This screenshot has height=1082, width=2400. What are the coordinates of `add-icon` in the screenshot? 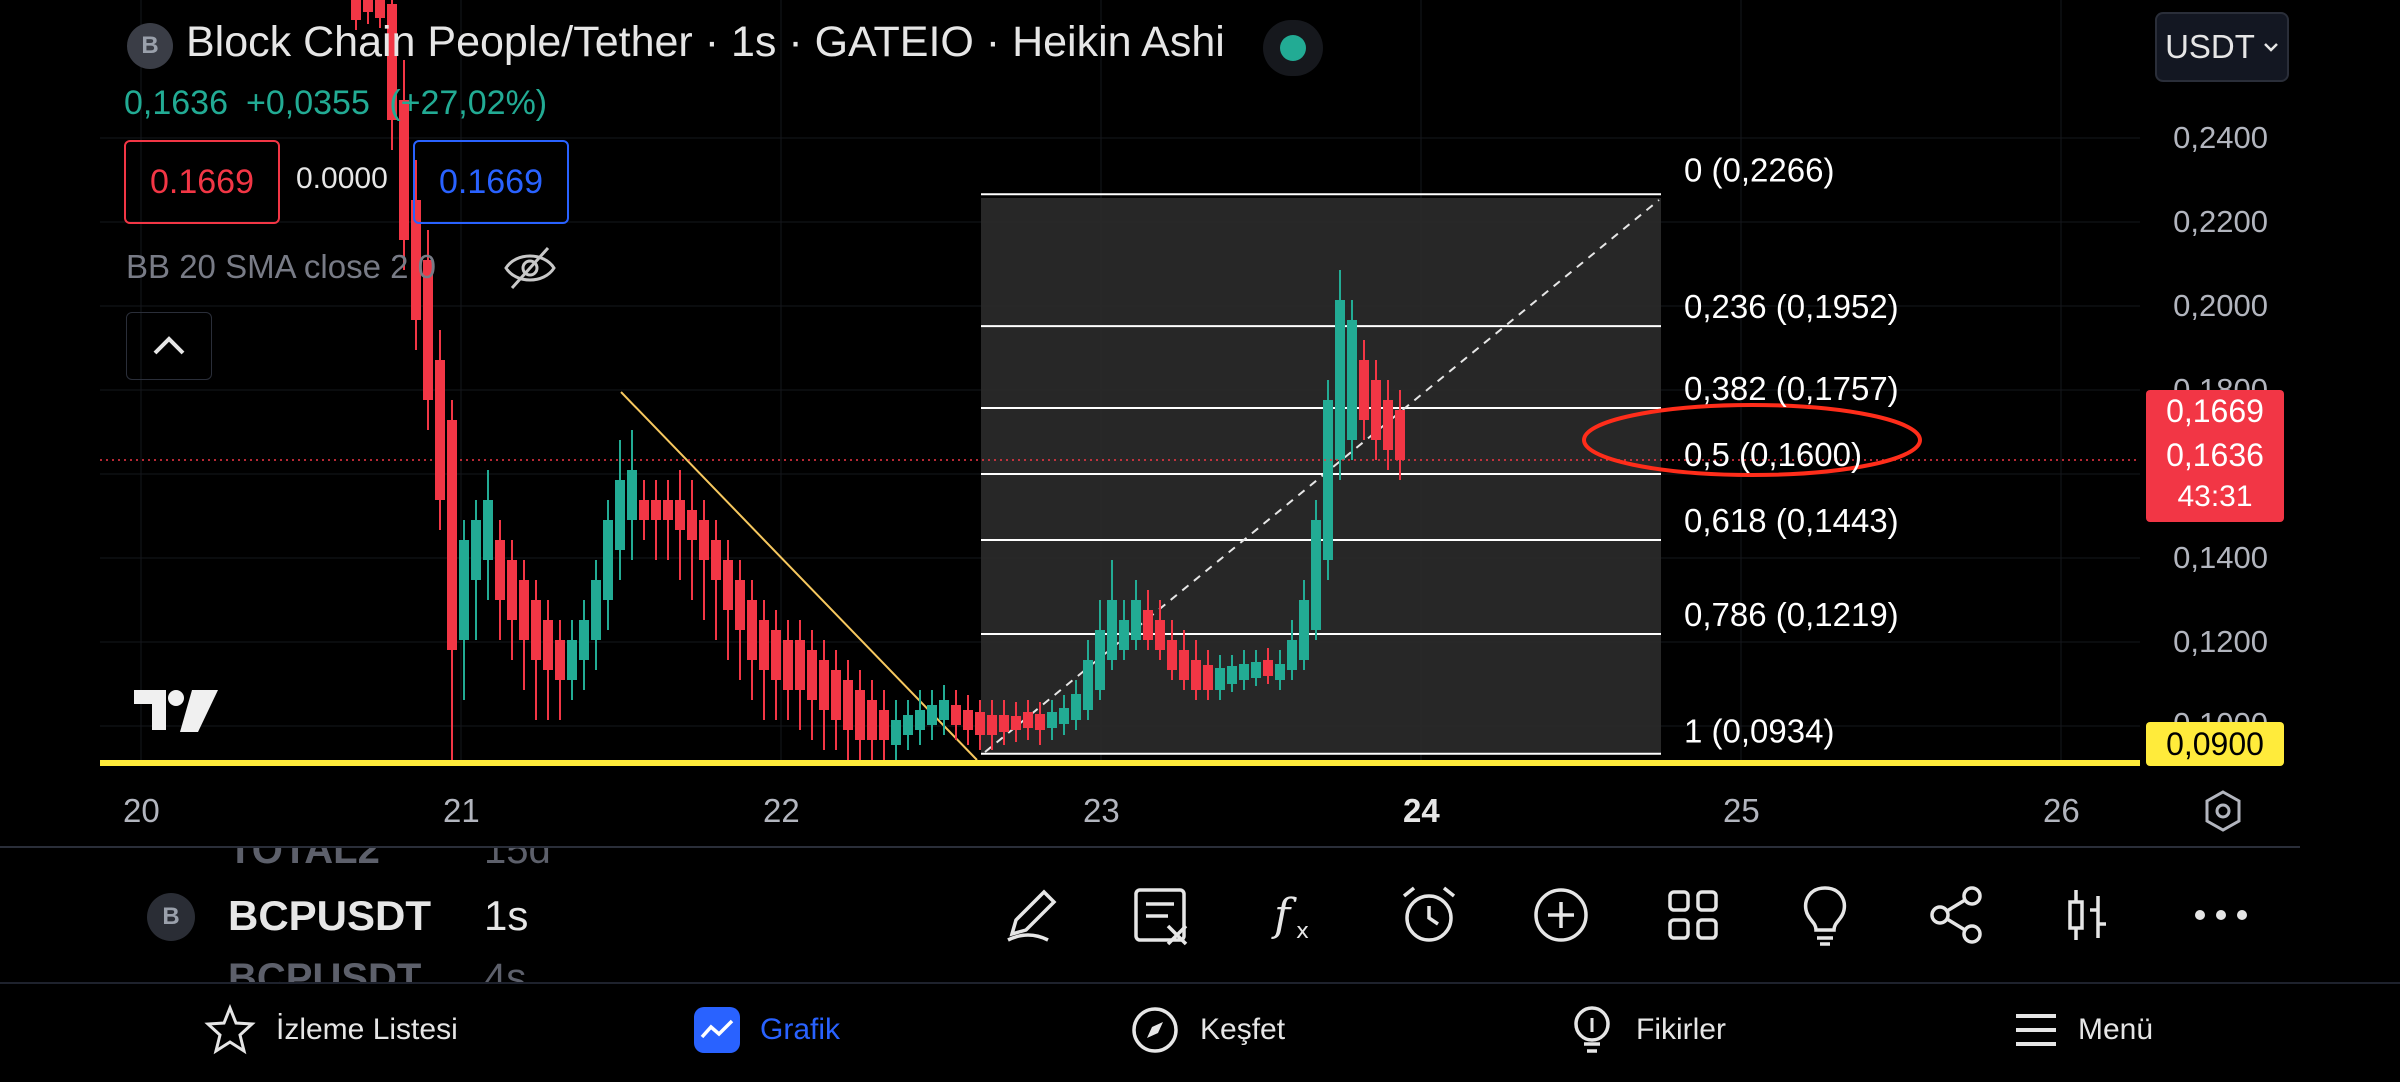 It's located at (1561, 915).